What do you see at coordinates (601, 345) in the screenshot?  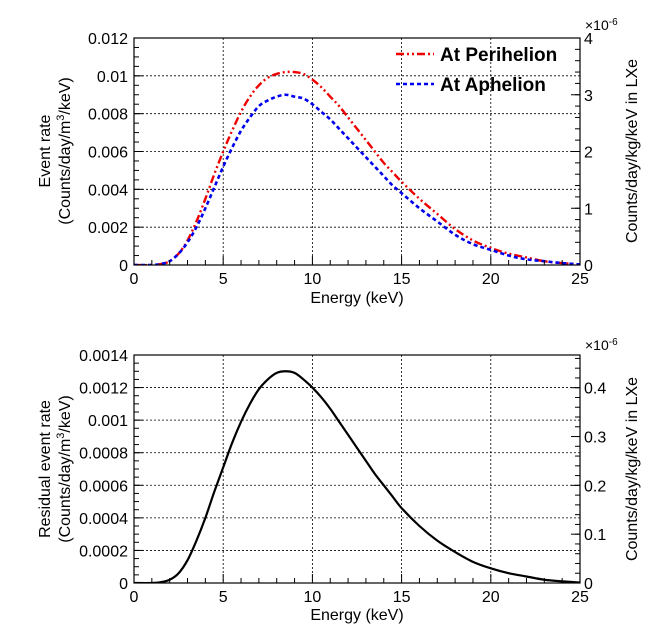 I see `bottom-right-axis-exponent: ×10⁻⁶` at bounding box center [601, 345].